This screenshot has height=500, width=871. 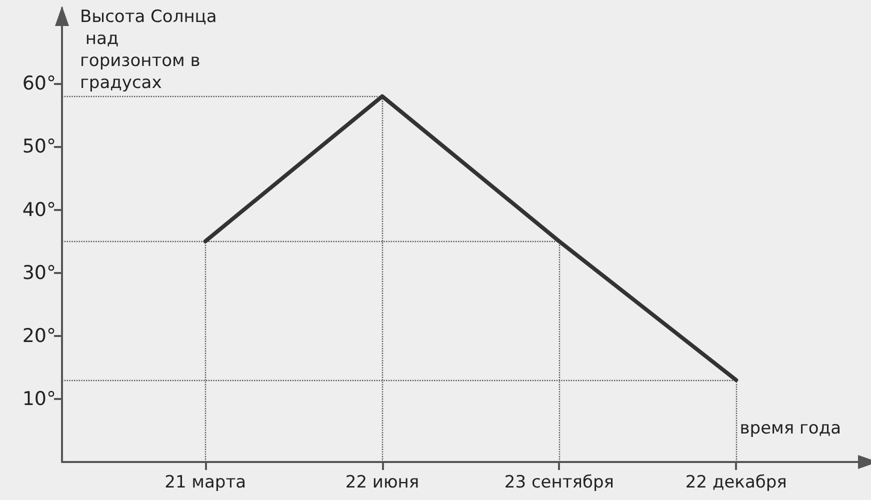 I want to click on y-axis-title: Высота Солнца над горизонтом в градусах, so click(x=148, y=50).